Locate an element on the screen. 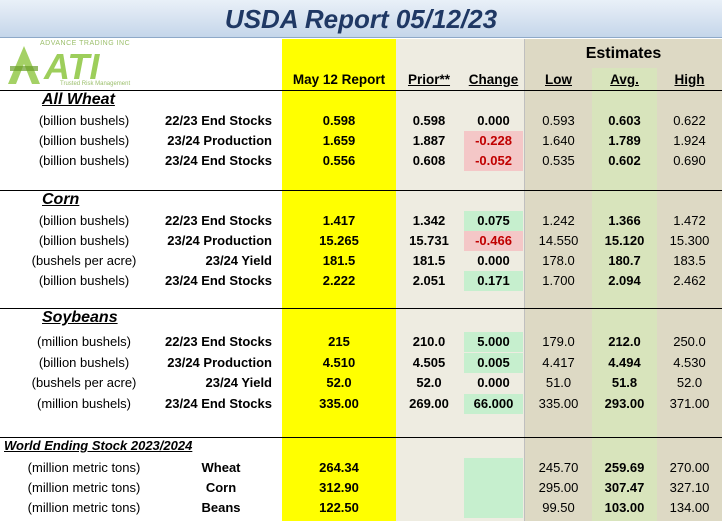 This screenshot has height=521, width=722. item-cell: Corn is located at coordinates (221, 487).